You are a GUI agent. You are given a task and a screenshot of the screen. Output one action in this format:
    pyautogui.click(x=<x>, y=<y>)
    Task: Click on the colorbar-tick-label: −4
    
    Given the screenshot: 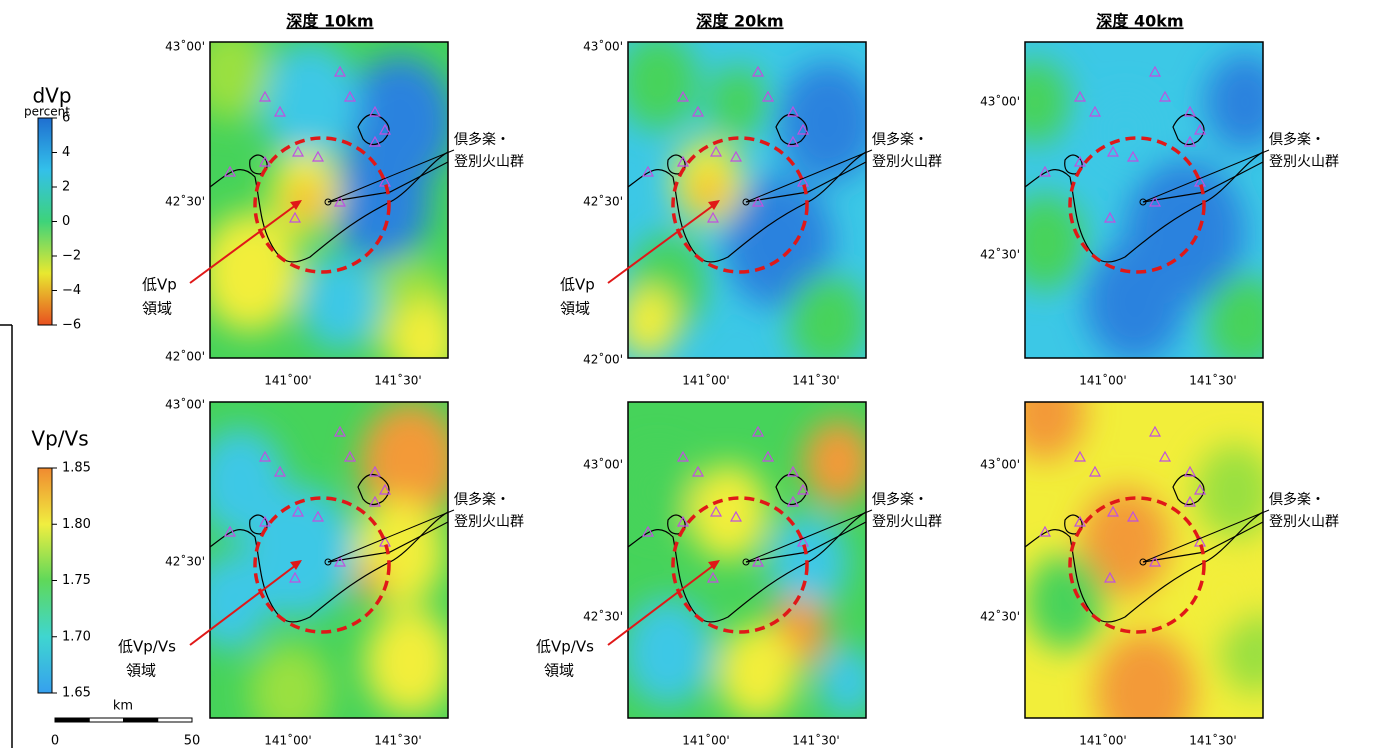 What is the action you would take?
    pyautogui.click(x=71, y=290)
    